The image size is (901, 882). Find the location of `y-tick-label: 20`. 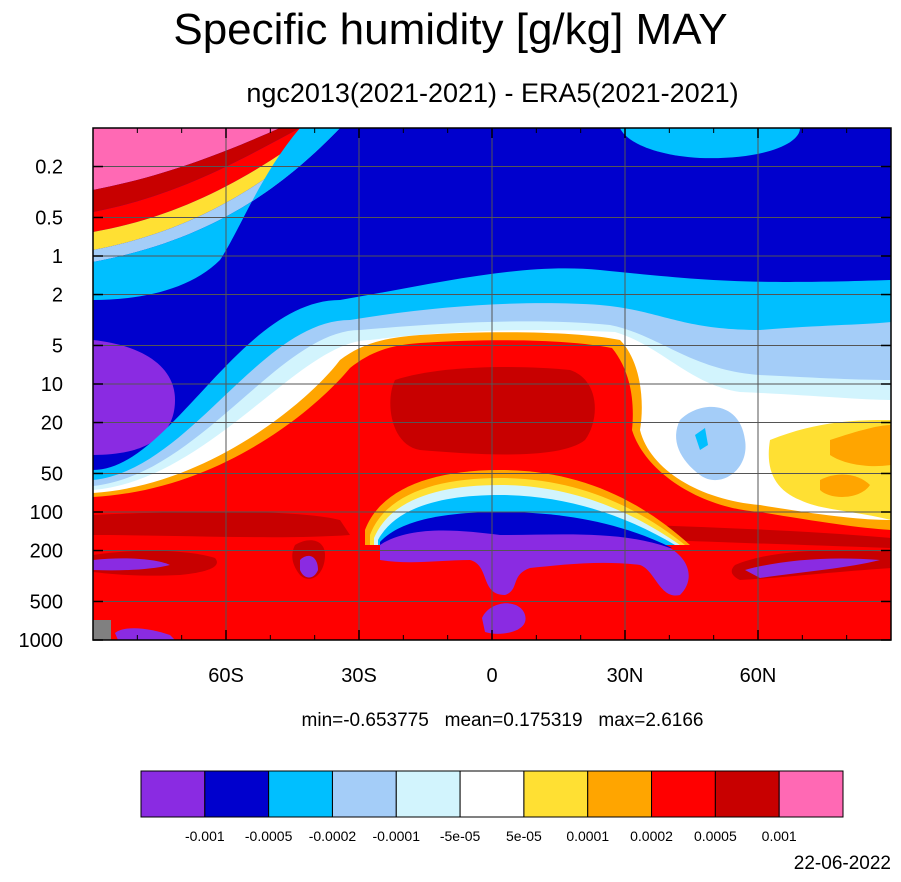

y-tick-label: 20 is located at coordinates (52, 424).